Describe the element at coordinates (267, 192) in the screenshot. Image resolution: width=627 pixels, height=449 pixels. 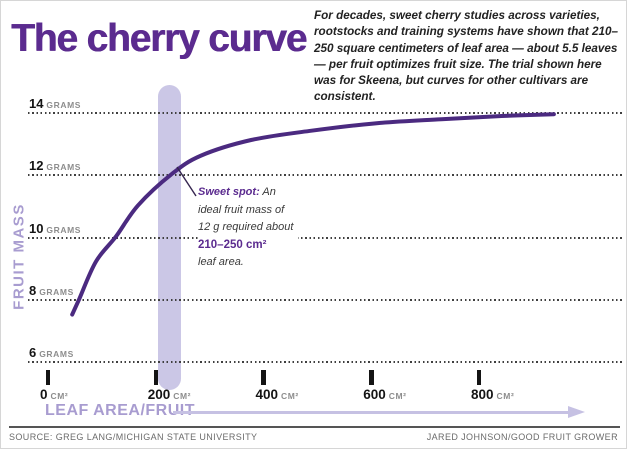
I see `annotation-line1: An` at that location.